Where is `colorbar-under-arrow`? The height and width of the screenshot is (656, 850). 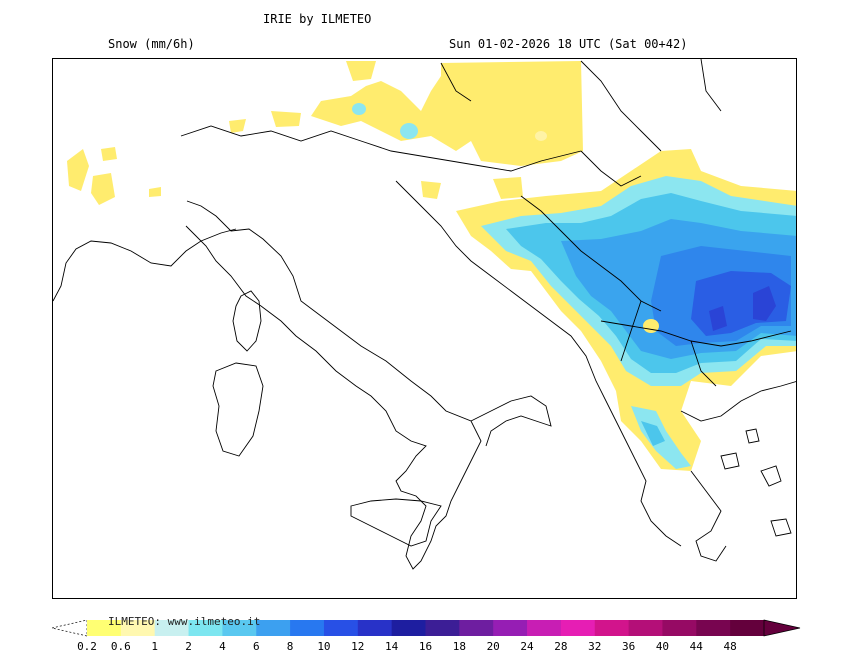 colorbar-under-arrow is located at coordinates (70, 628).